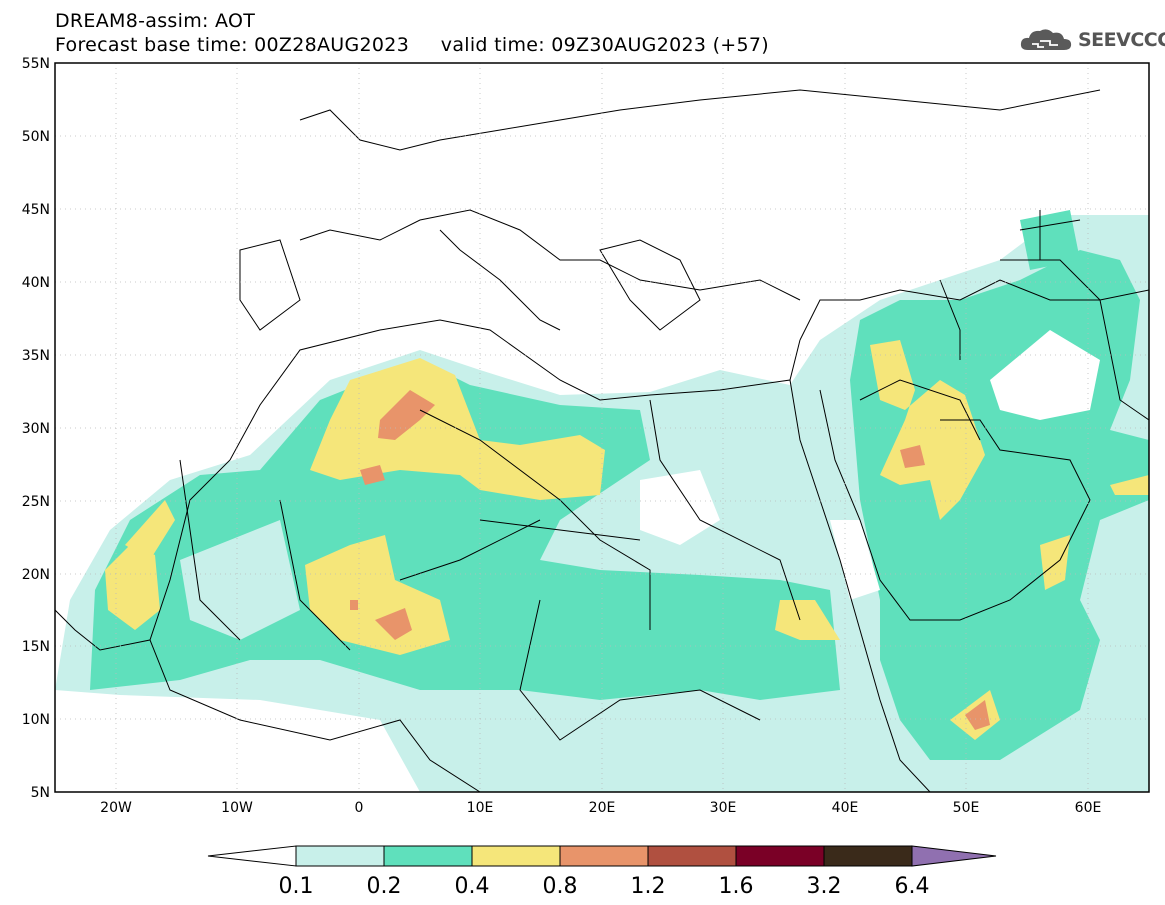 The image size is (1165, 905). I want to click on lat-tick: 10N, so click(36, 720).